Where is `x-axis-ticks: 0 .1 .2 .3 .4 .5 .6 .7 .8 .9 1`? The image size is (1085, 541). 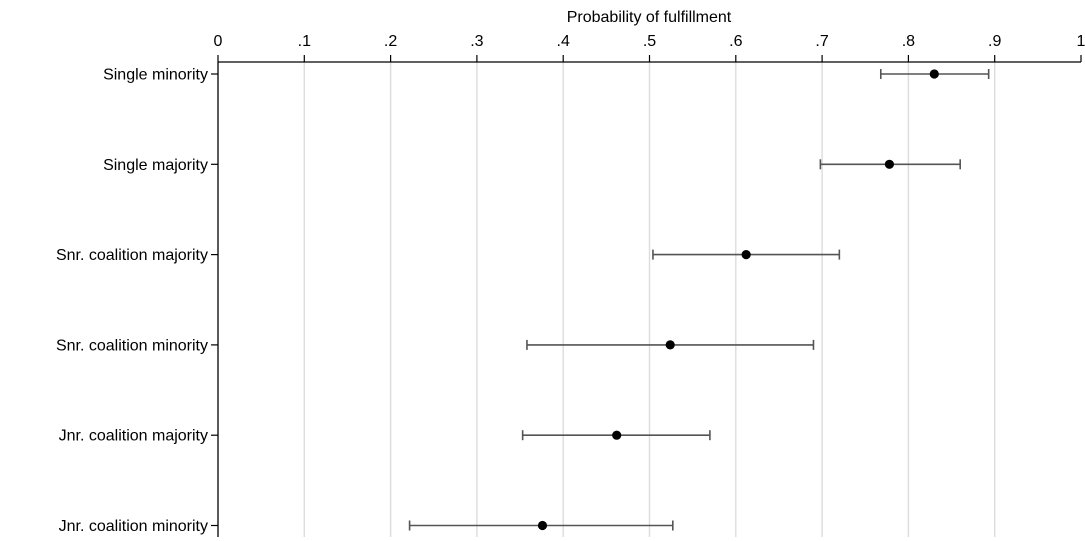
x-axis-ticks: 0 .1 .2 .3 .4 .5 .6 .7 .8 .9 1 is located at coordinates (649, 47).